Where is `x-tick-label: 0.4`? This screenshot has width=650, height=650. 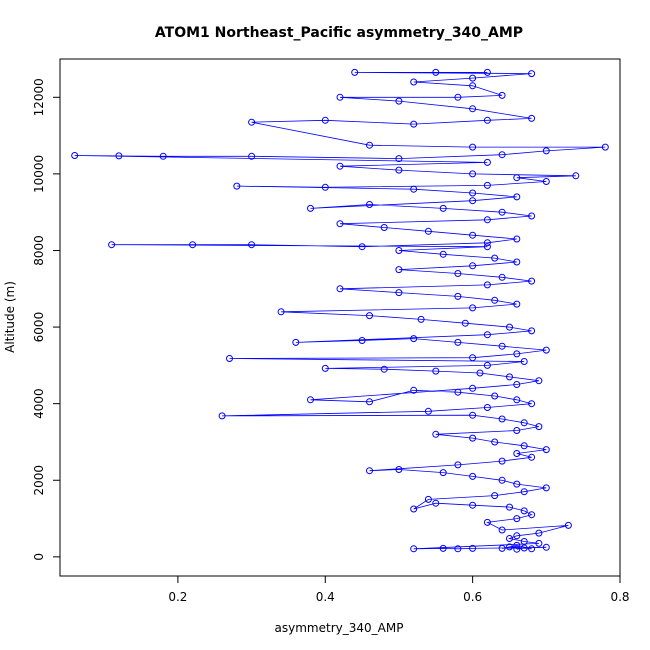
x-tick-label: 0.4 is located at coordinates (325, 597).